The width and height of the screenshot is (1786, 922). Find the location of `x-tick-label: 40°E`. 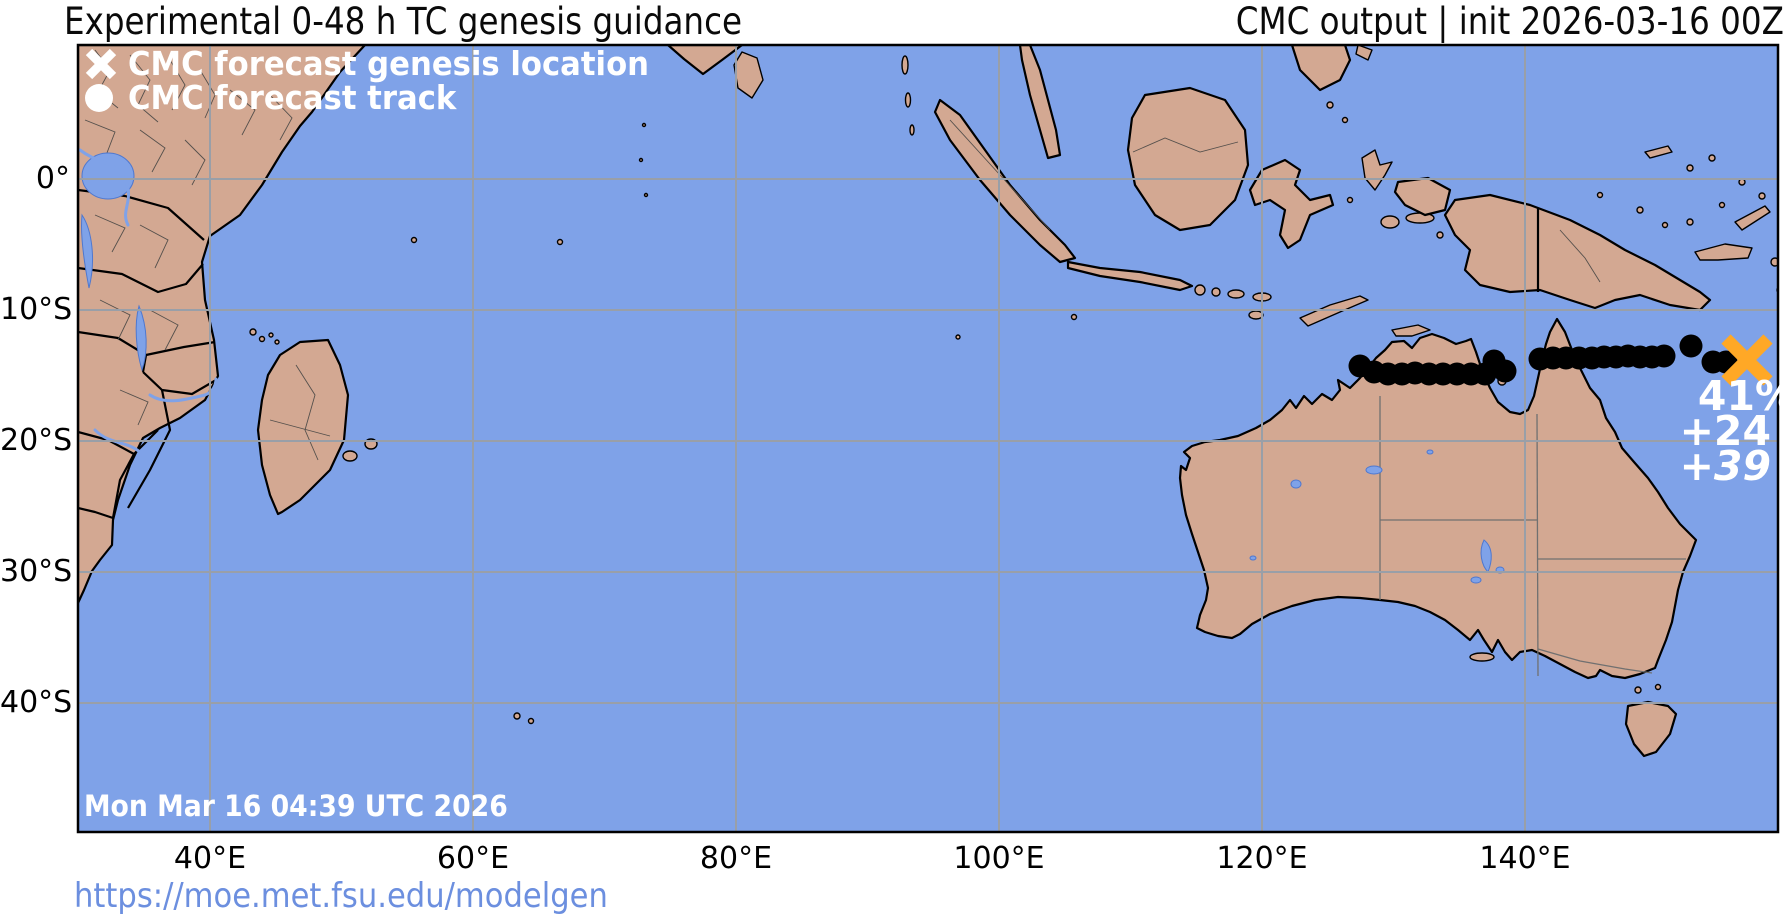

x-tick-label: 40°E is located at coordinates (210, 858).